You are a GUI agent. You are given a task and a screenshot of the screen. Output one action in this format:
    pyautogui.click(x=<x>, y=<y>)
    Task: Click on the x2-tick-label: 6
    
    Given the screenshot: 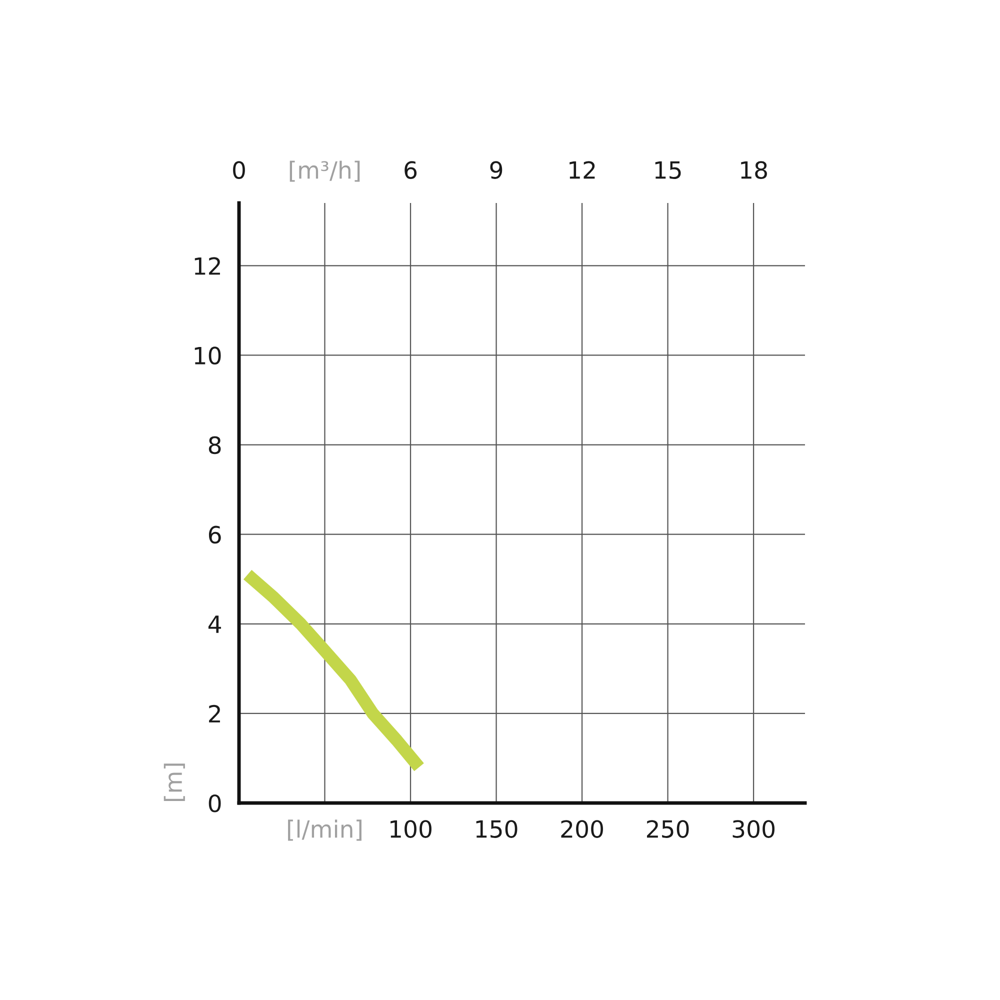 What is the action you would take?
    pyautogui.click(x=410, y=170)
    